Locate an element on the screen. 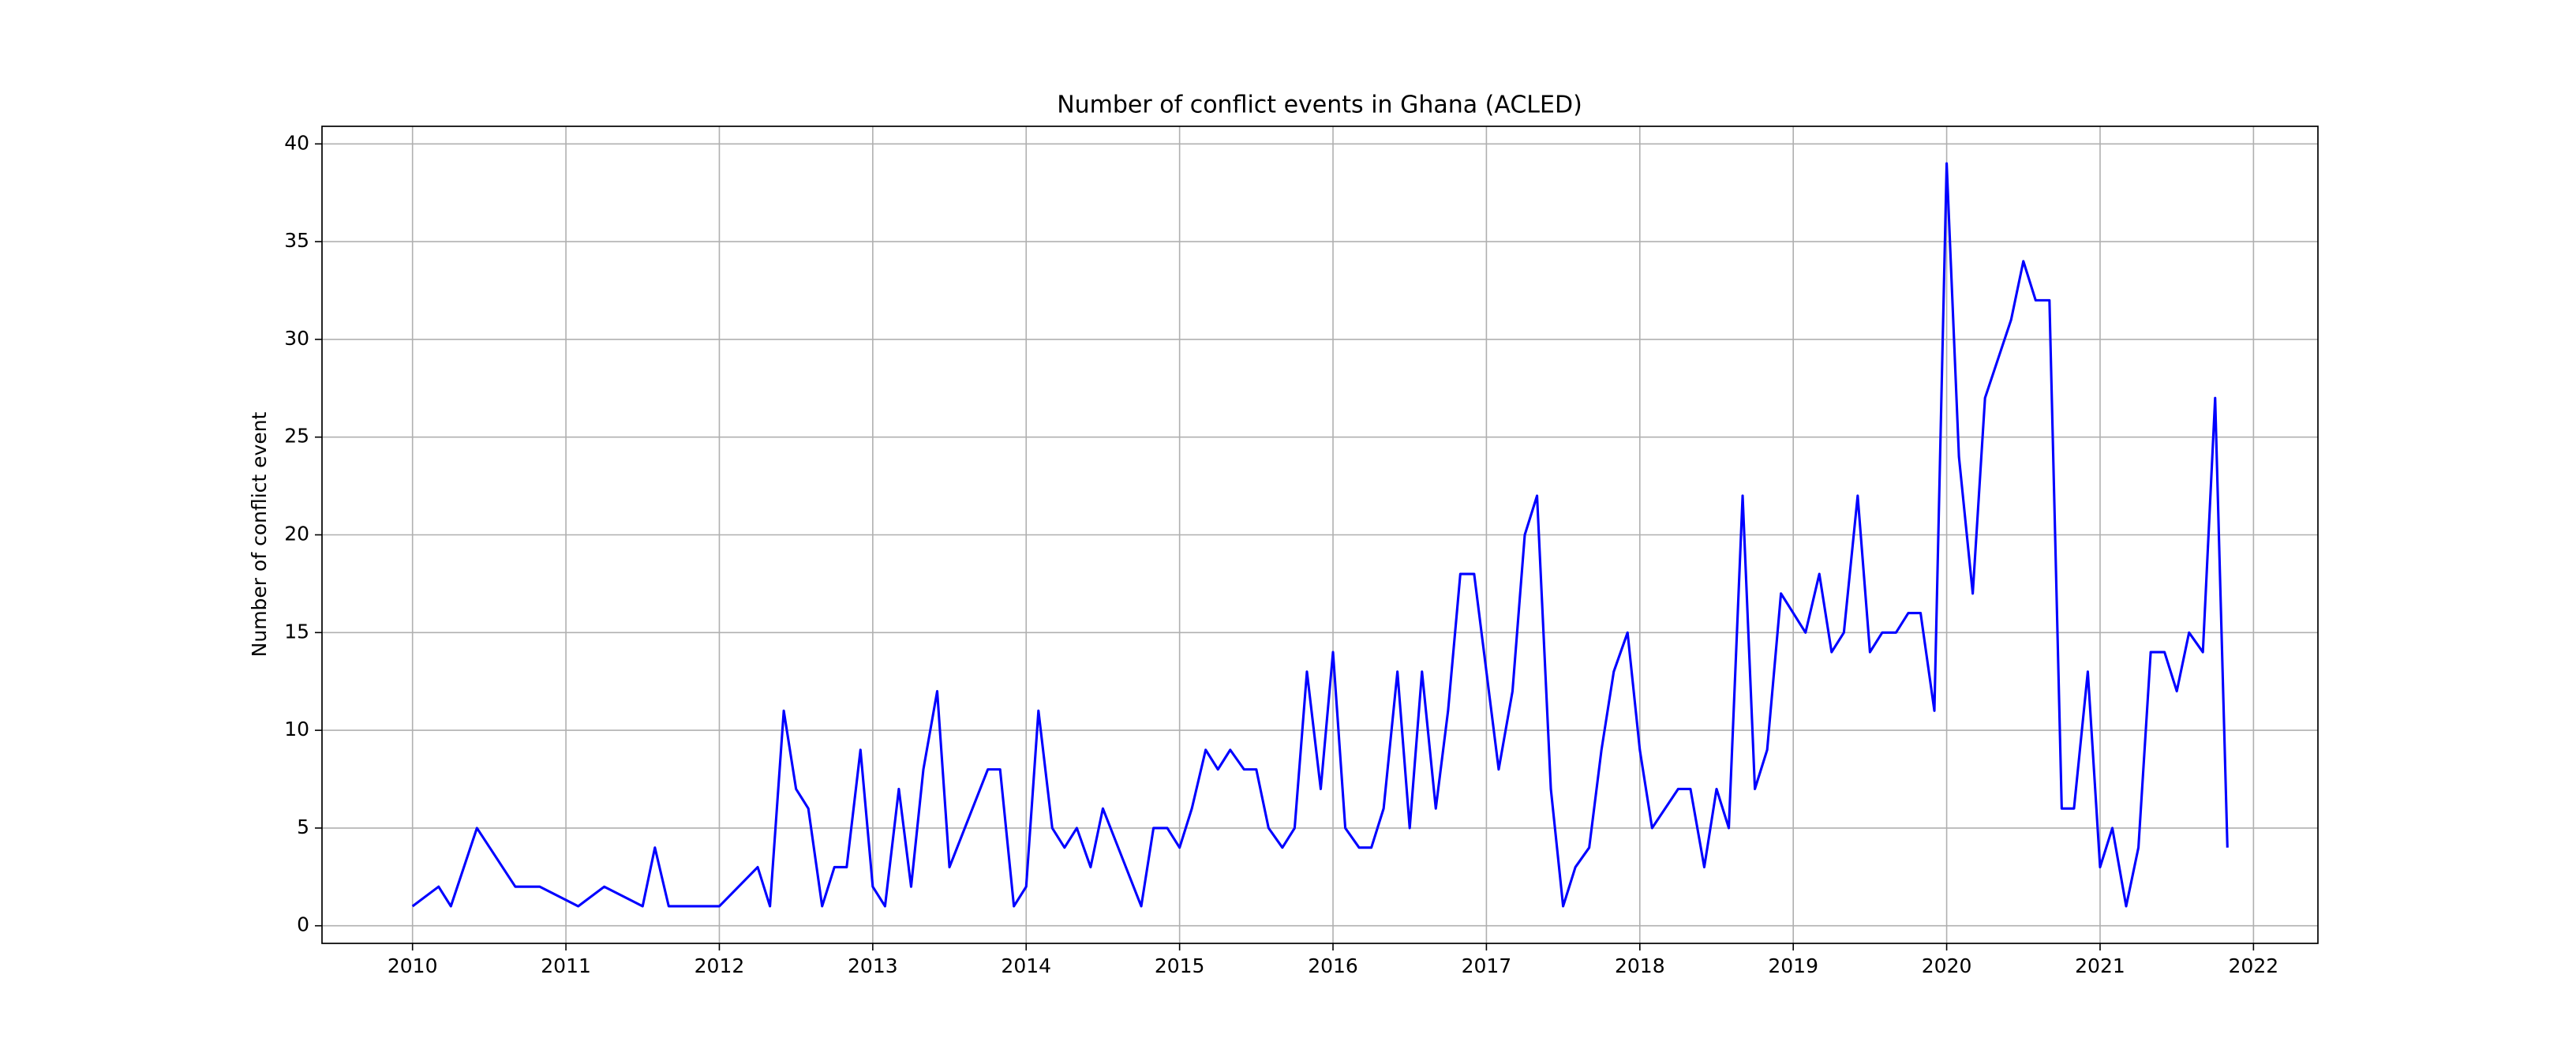 The height and width of the screenshot is (1061, 2576). y-tick-label: 15 is located at coordinates (296, 631).